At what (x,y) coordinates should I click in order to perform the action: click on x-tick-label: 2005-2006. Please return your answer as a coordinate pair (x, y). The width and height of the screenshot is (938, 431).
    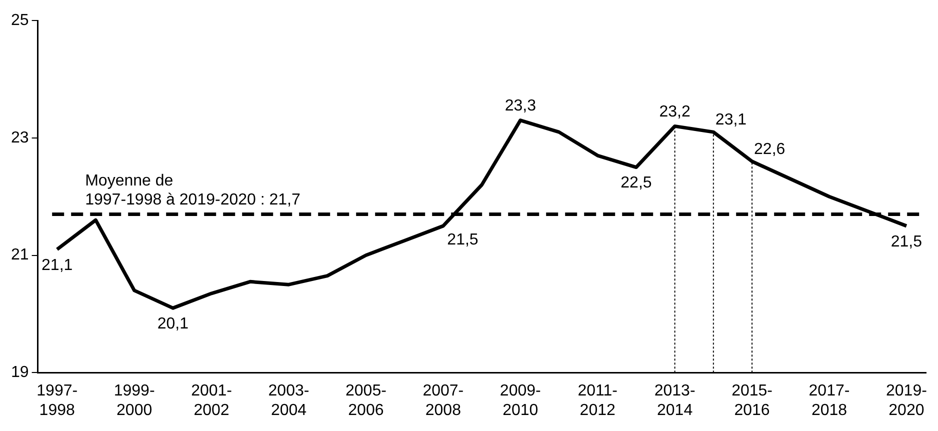
    Looking at the image, I should click on (365, 400).